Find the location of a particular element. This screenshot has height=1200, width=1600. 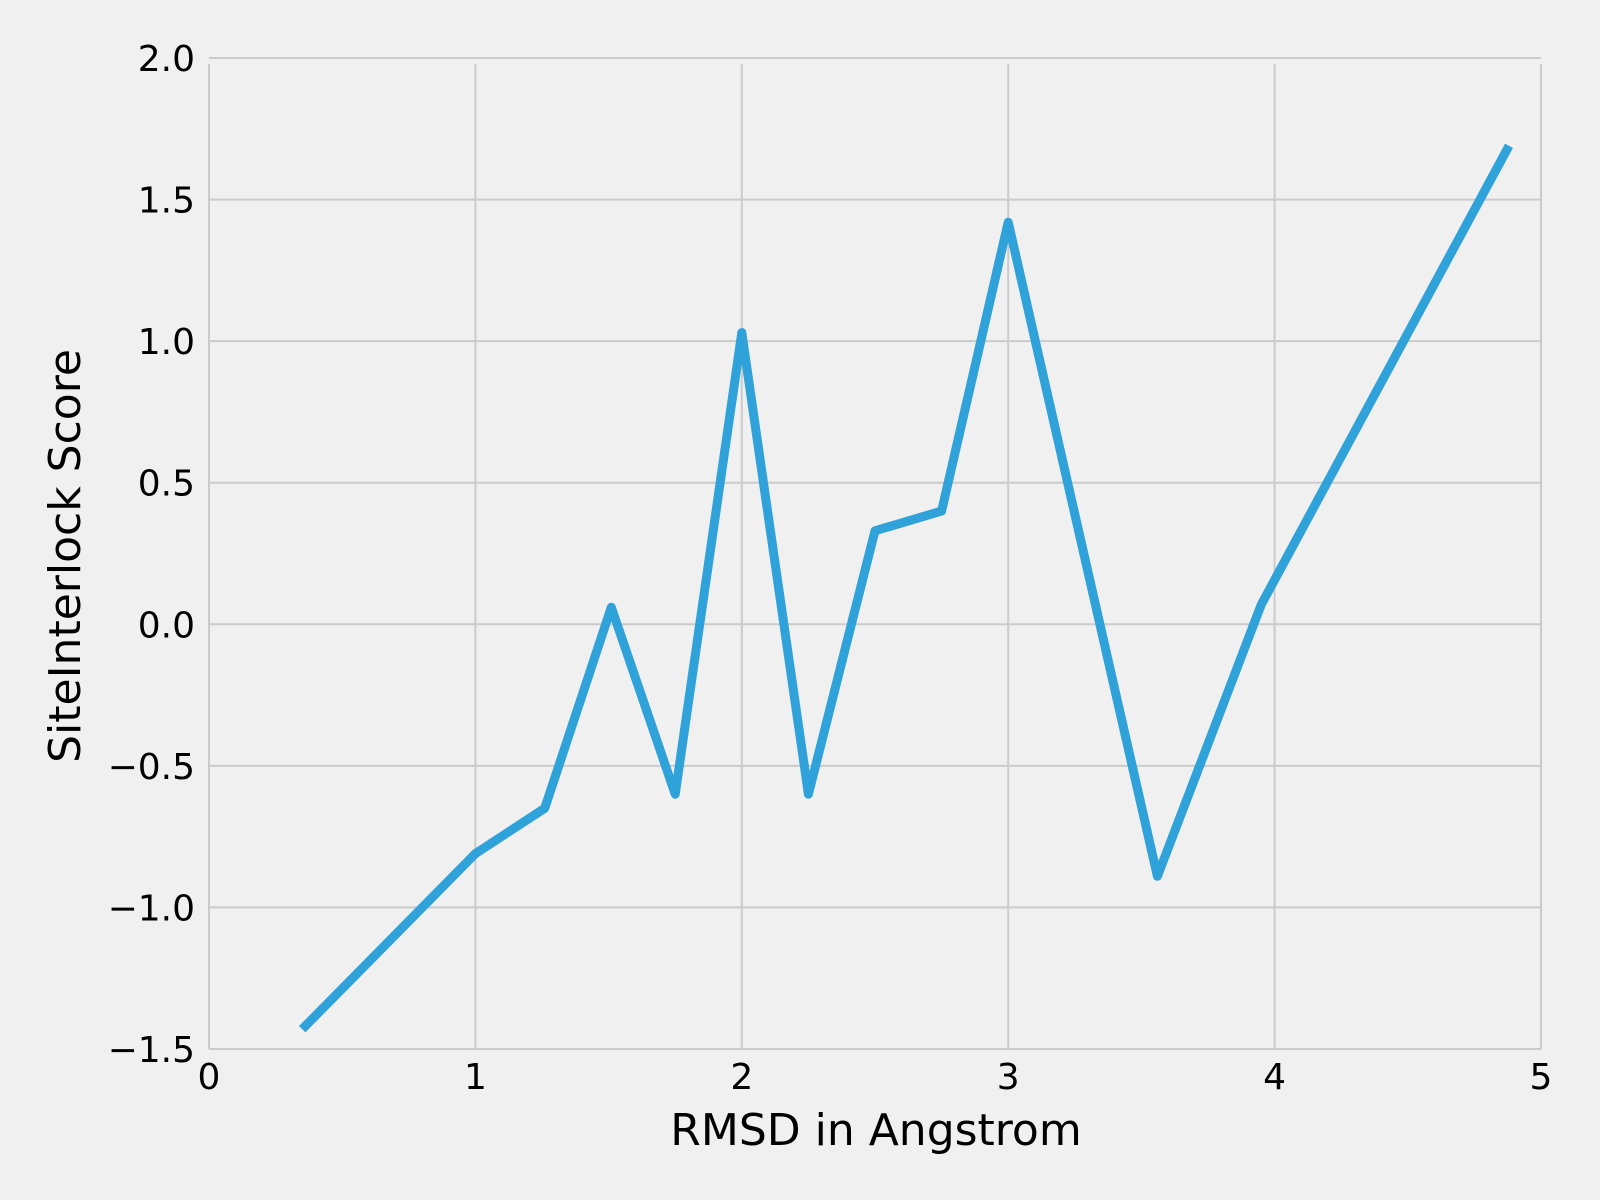

x-tick-label: 5 is located at coordinates (1541, 1077).